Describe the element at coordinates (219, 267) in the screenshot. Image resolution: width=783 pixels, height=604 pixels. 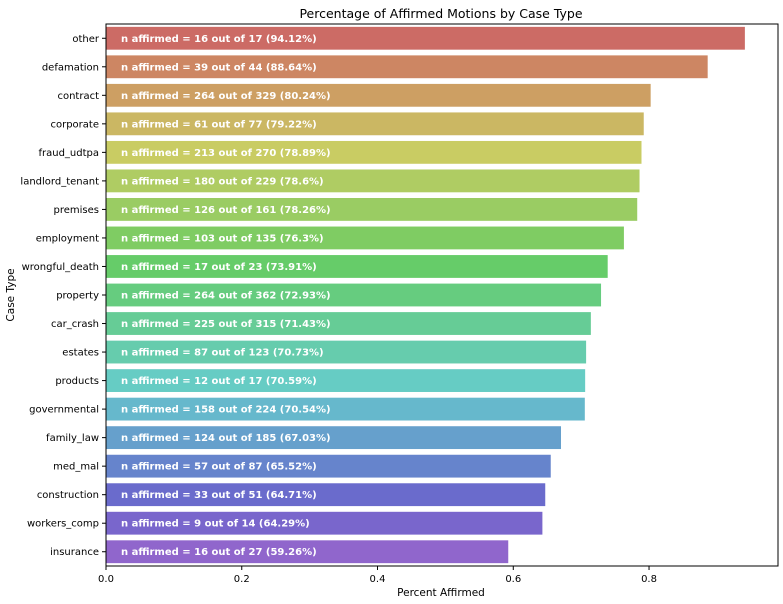
I see `bar-data-label: n affirmed = 17 out of 23 (73.91%)` at that location.